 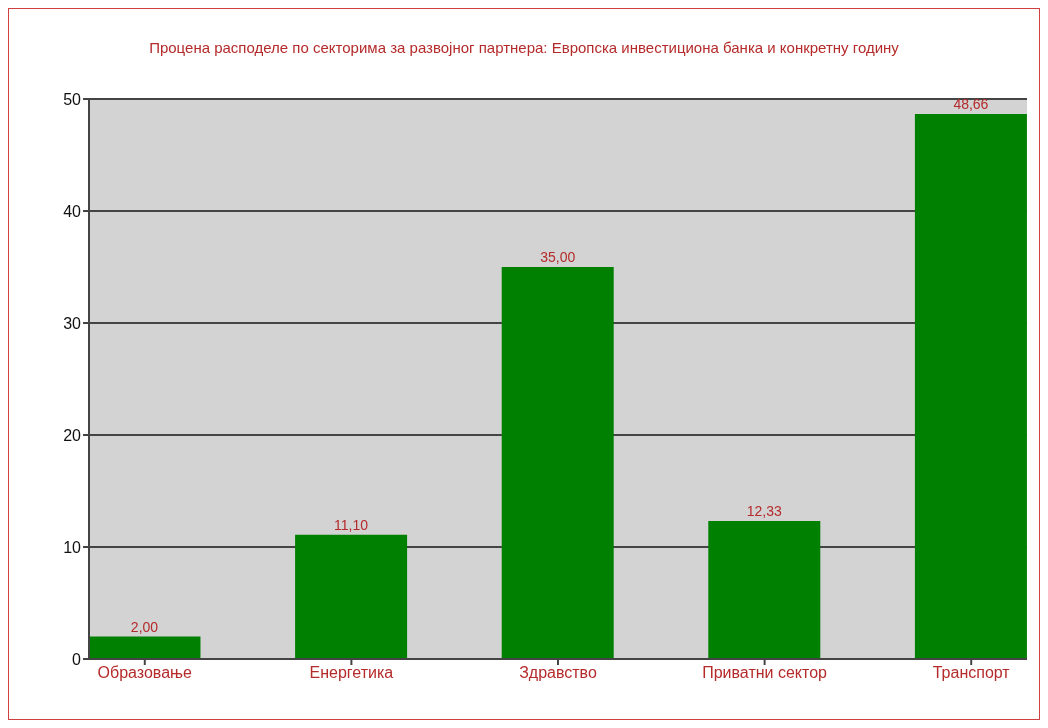 What do you see at coordinates (77, 659) in the screenshot?
I see `y-tick-label: 0` at bounding box center [77, 659].